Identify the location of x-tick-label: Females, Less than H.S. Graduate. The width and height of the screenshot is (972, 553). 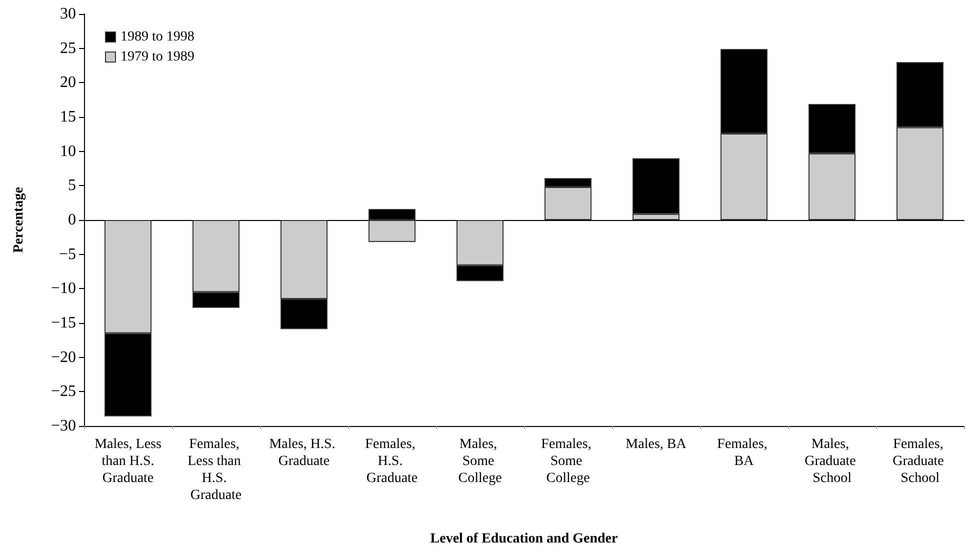
(216, 470).